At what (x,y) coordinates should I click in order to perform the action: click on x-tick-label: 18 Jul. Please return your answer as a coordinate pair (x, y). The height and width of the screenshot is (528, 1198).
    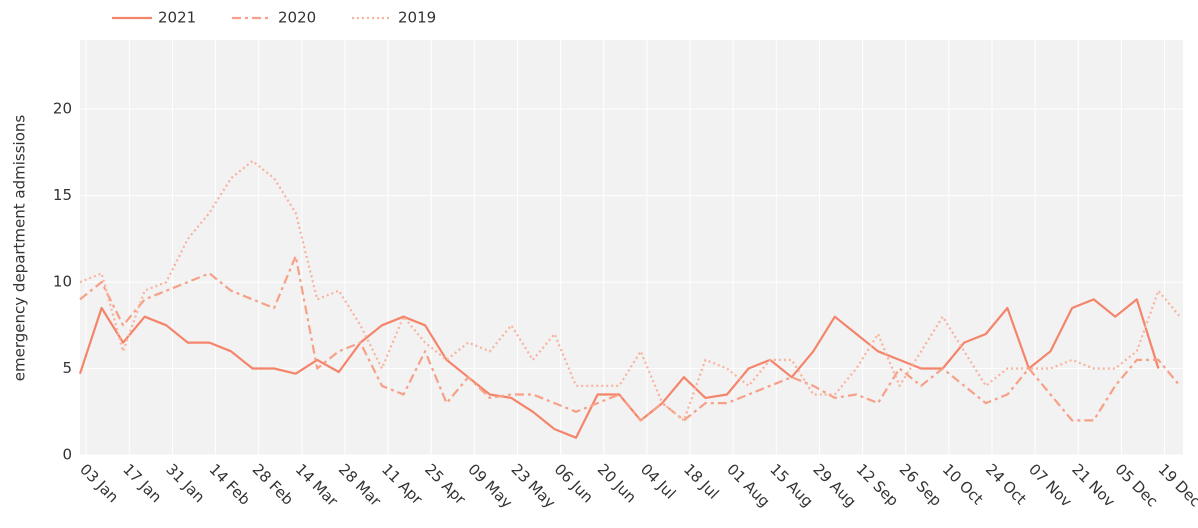
    Looking at the image, I should click on (701, 481).